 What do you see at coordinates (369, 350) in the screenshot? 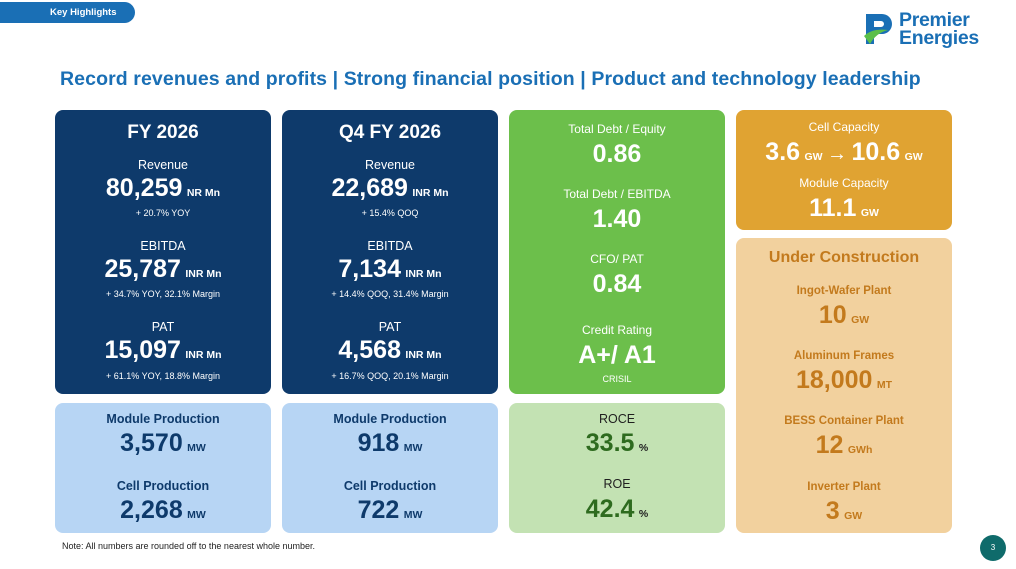
I see `q4-pat-value: 4,568` at bounding box center [369, 350].